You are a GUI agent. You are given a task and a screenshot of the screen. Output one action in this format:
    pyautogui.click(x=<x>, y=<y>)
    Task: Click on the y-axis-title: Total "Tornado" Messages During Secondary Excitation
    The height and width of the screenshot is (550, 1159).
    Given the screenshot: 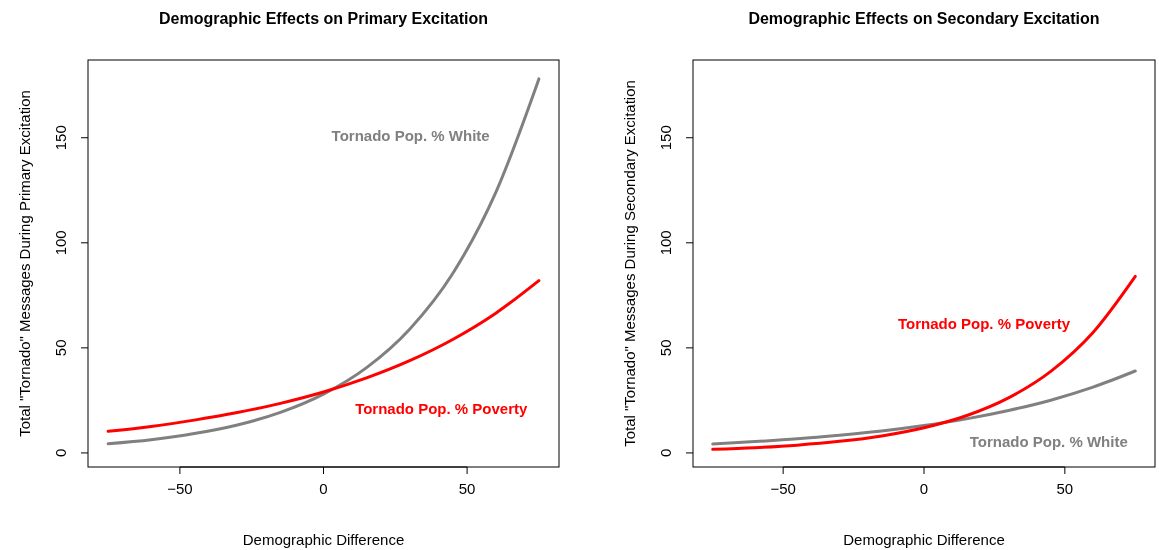 What is the action you would take?
    pyautogui.click(x=629, y=263)
    